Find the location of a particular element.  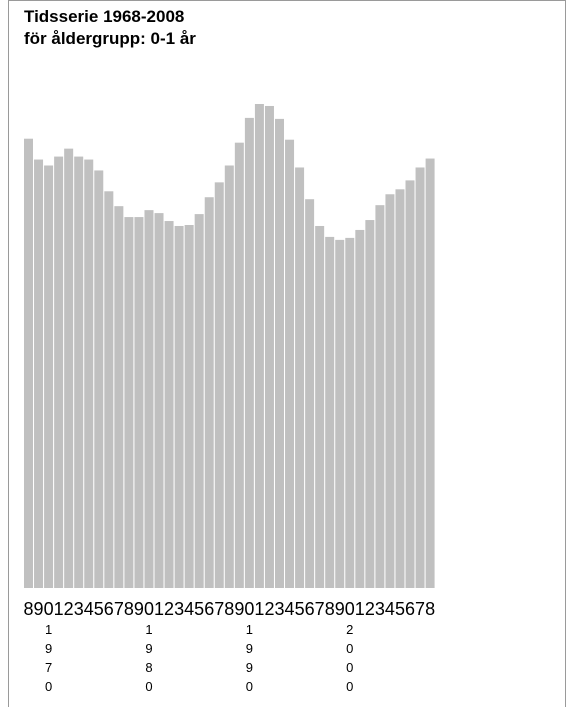

chart-title-line1: Tidsserie 1968-2008 is located at coordinates (104, 16).